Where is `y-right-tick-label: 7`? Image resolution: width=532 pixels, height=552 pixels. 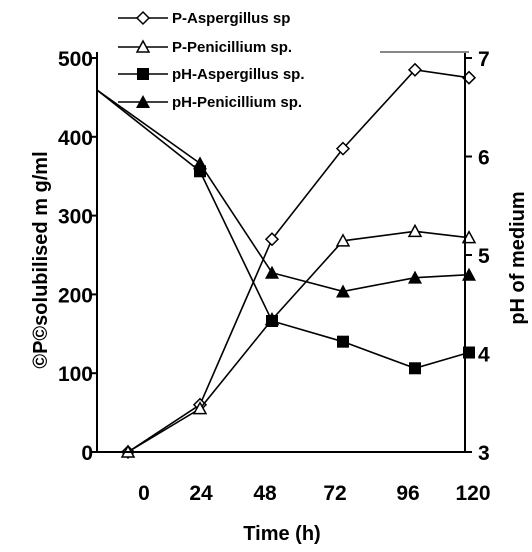
y-right-tick-label: 7 is located at coordinates (484, 59).